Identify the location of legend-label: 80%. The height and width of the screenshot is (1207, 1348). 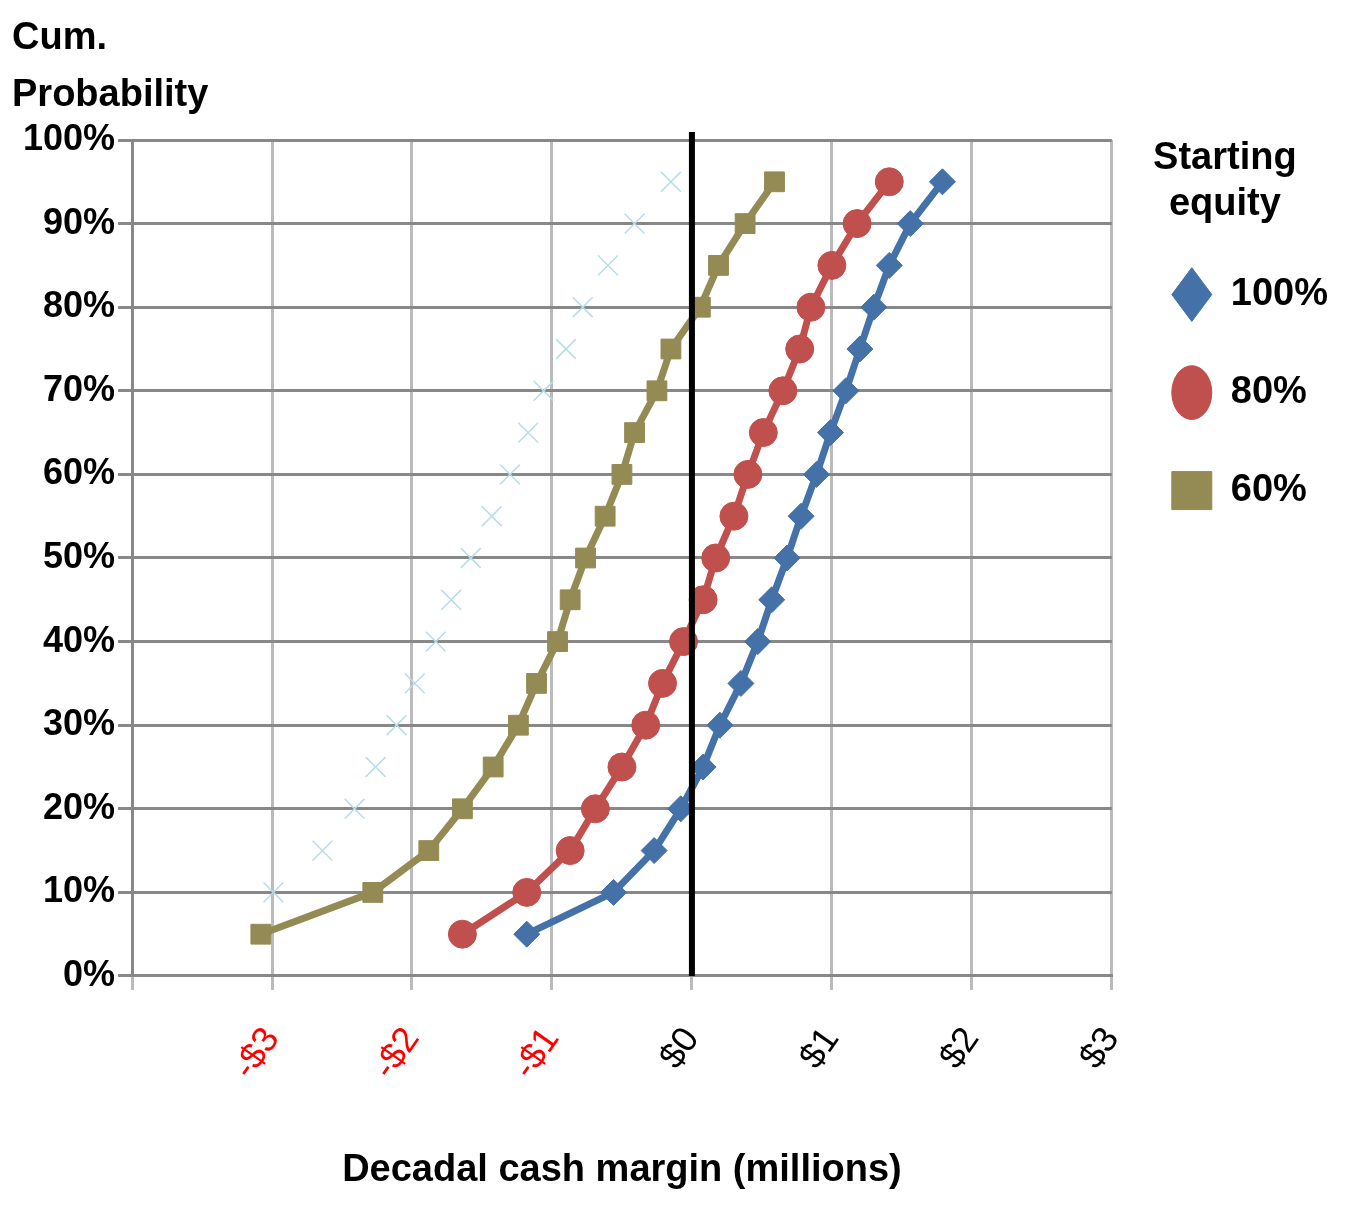
(1268, 390).